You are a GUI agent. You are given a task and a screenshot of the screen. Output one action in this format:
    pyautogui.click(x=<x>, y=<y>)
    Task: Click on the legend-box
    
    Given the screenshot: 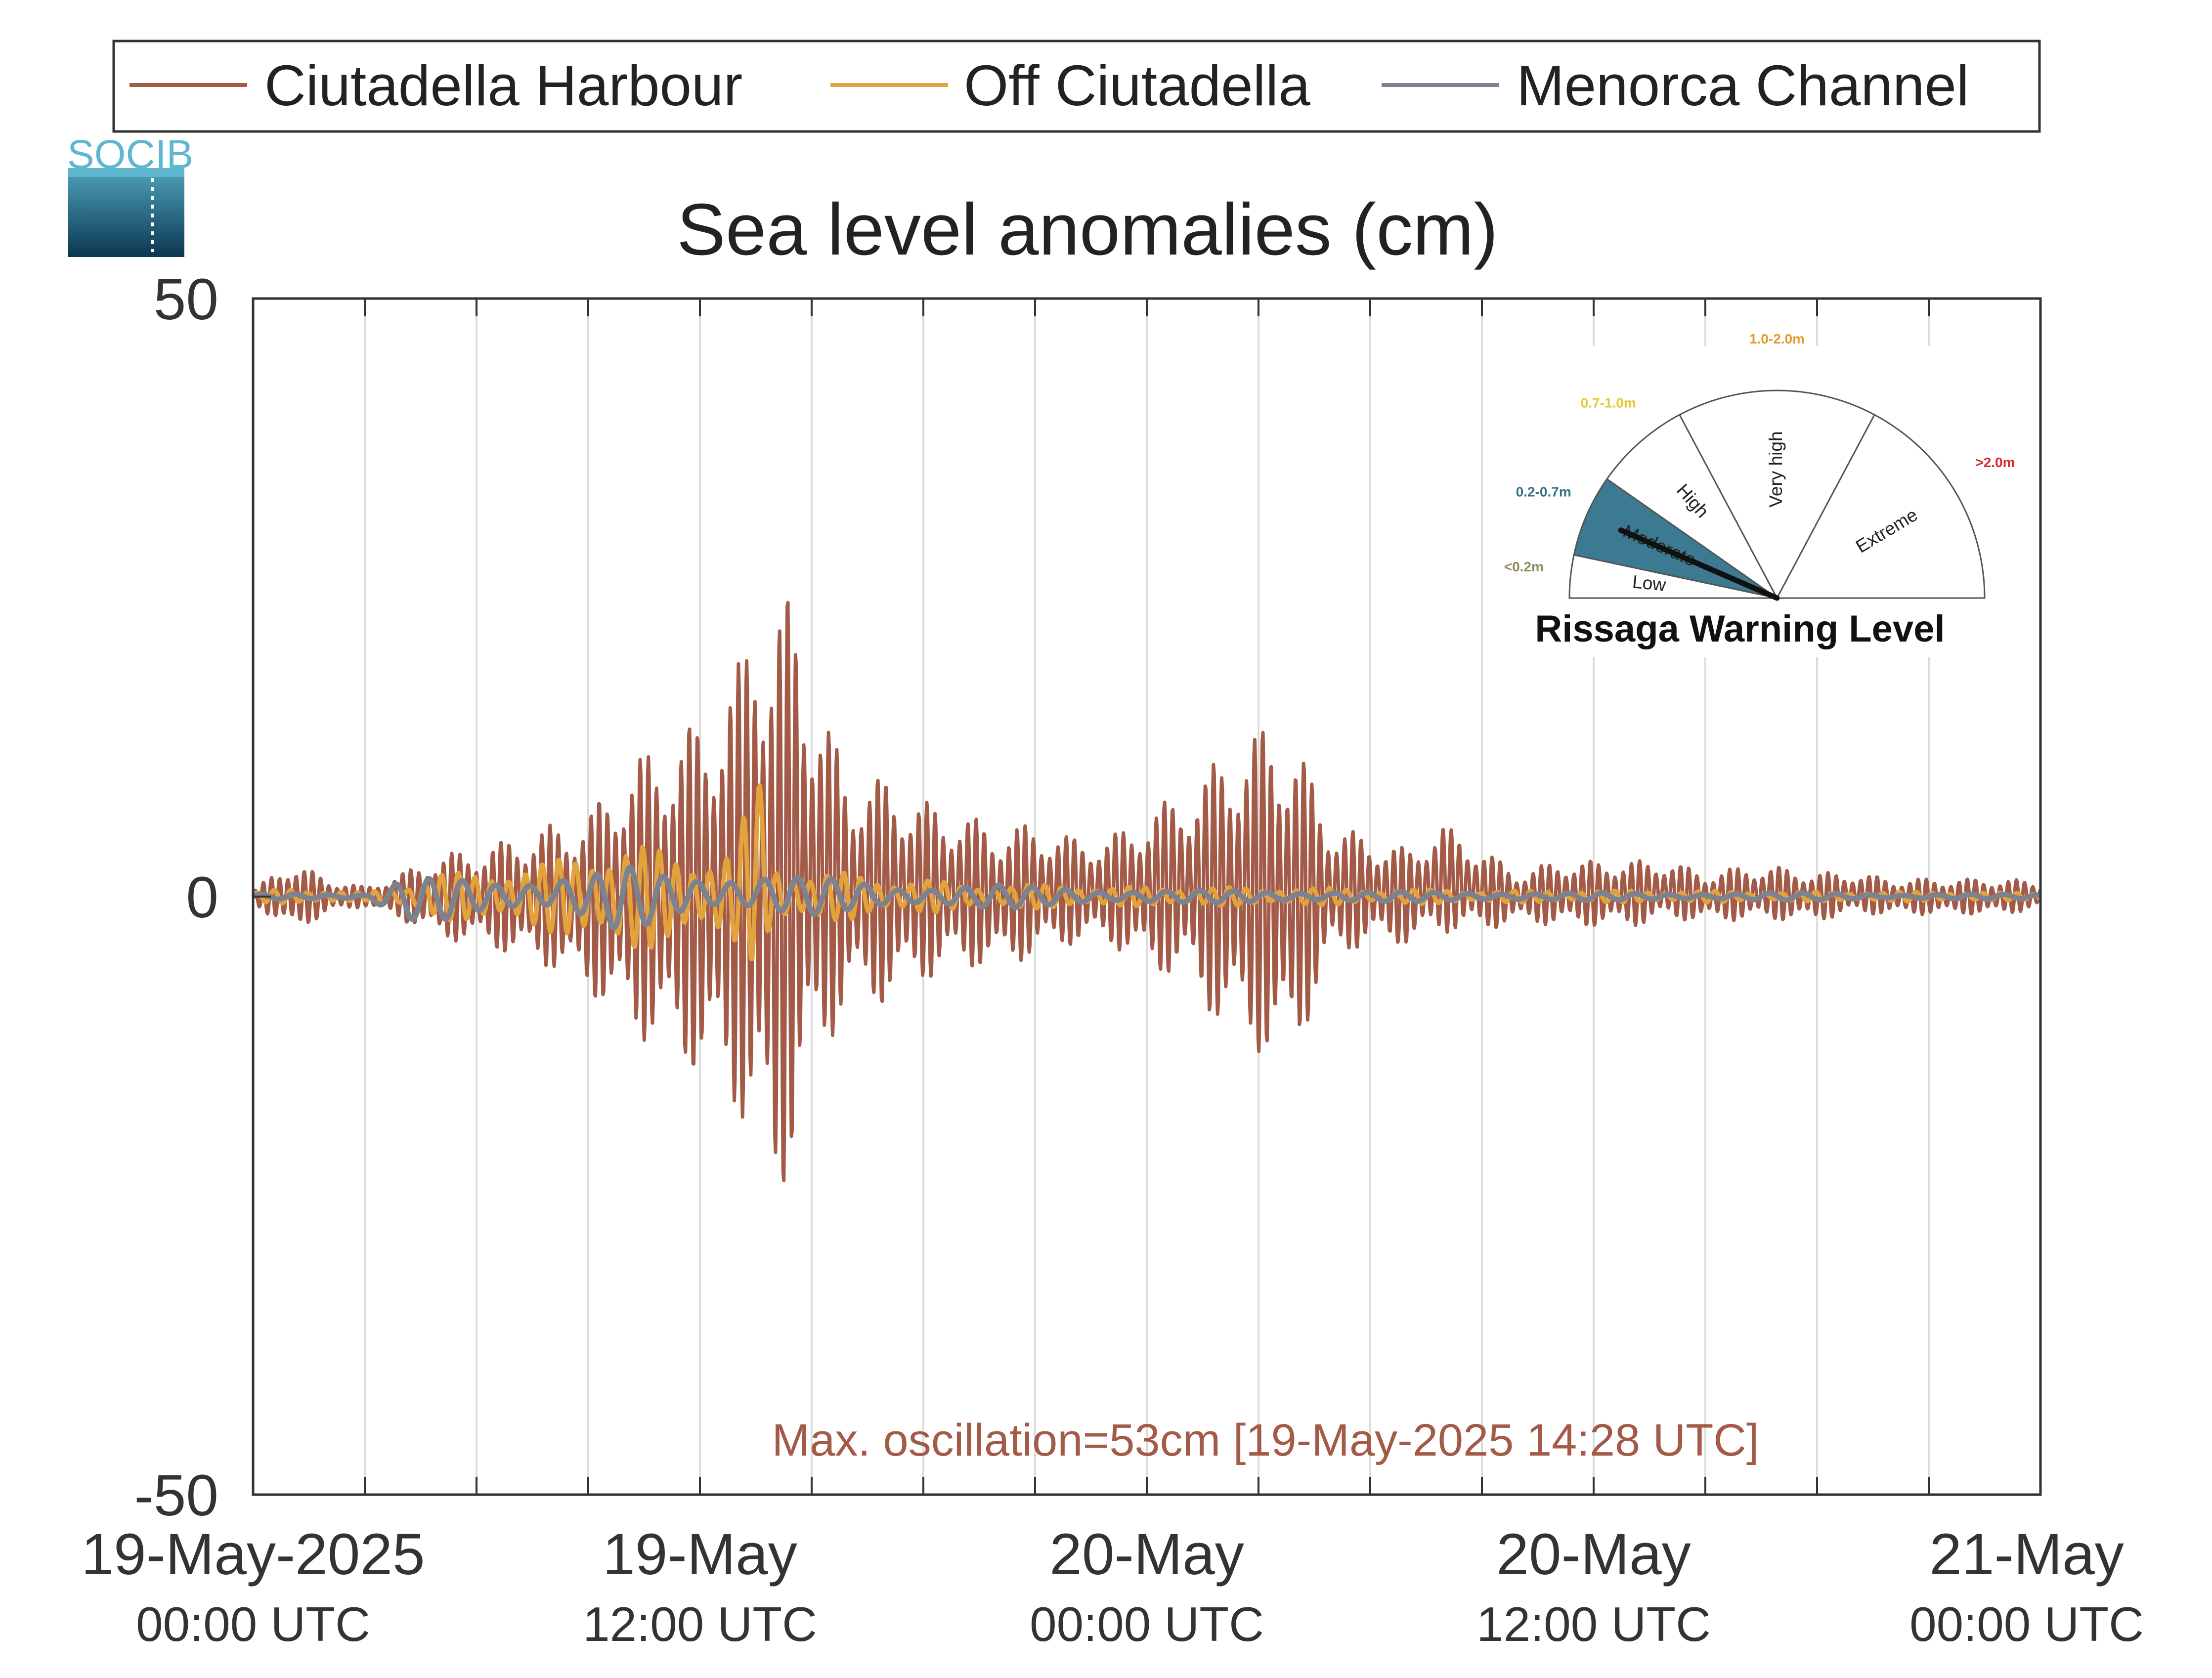 What is the action you would take?
    pyautogui.click(x=1076, y=86)
    